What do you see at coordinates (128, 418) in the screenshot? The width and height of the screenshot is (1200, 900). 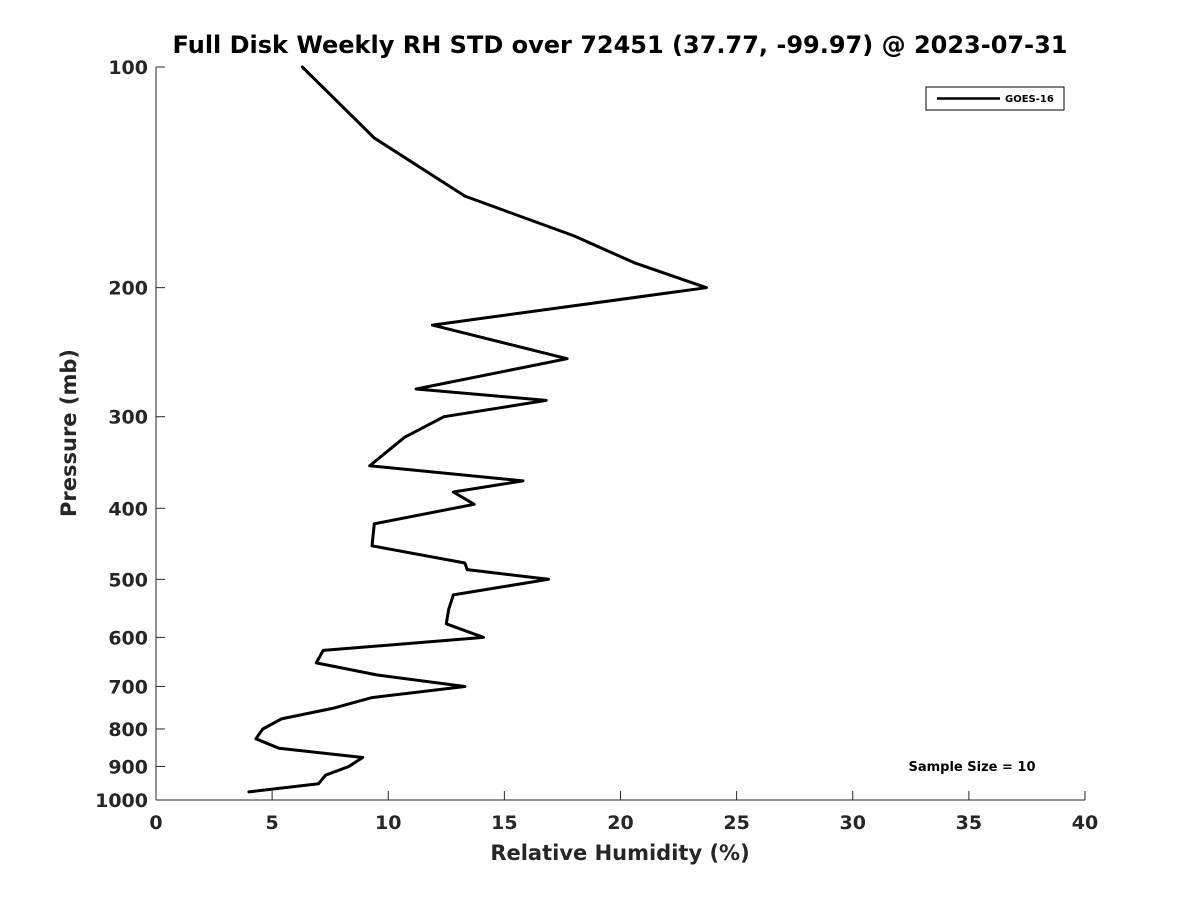 I see `y-tick-label: 300` at bounding box center [128, 418].